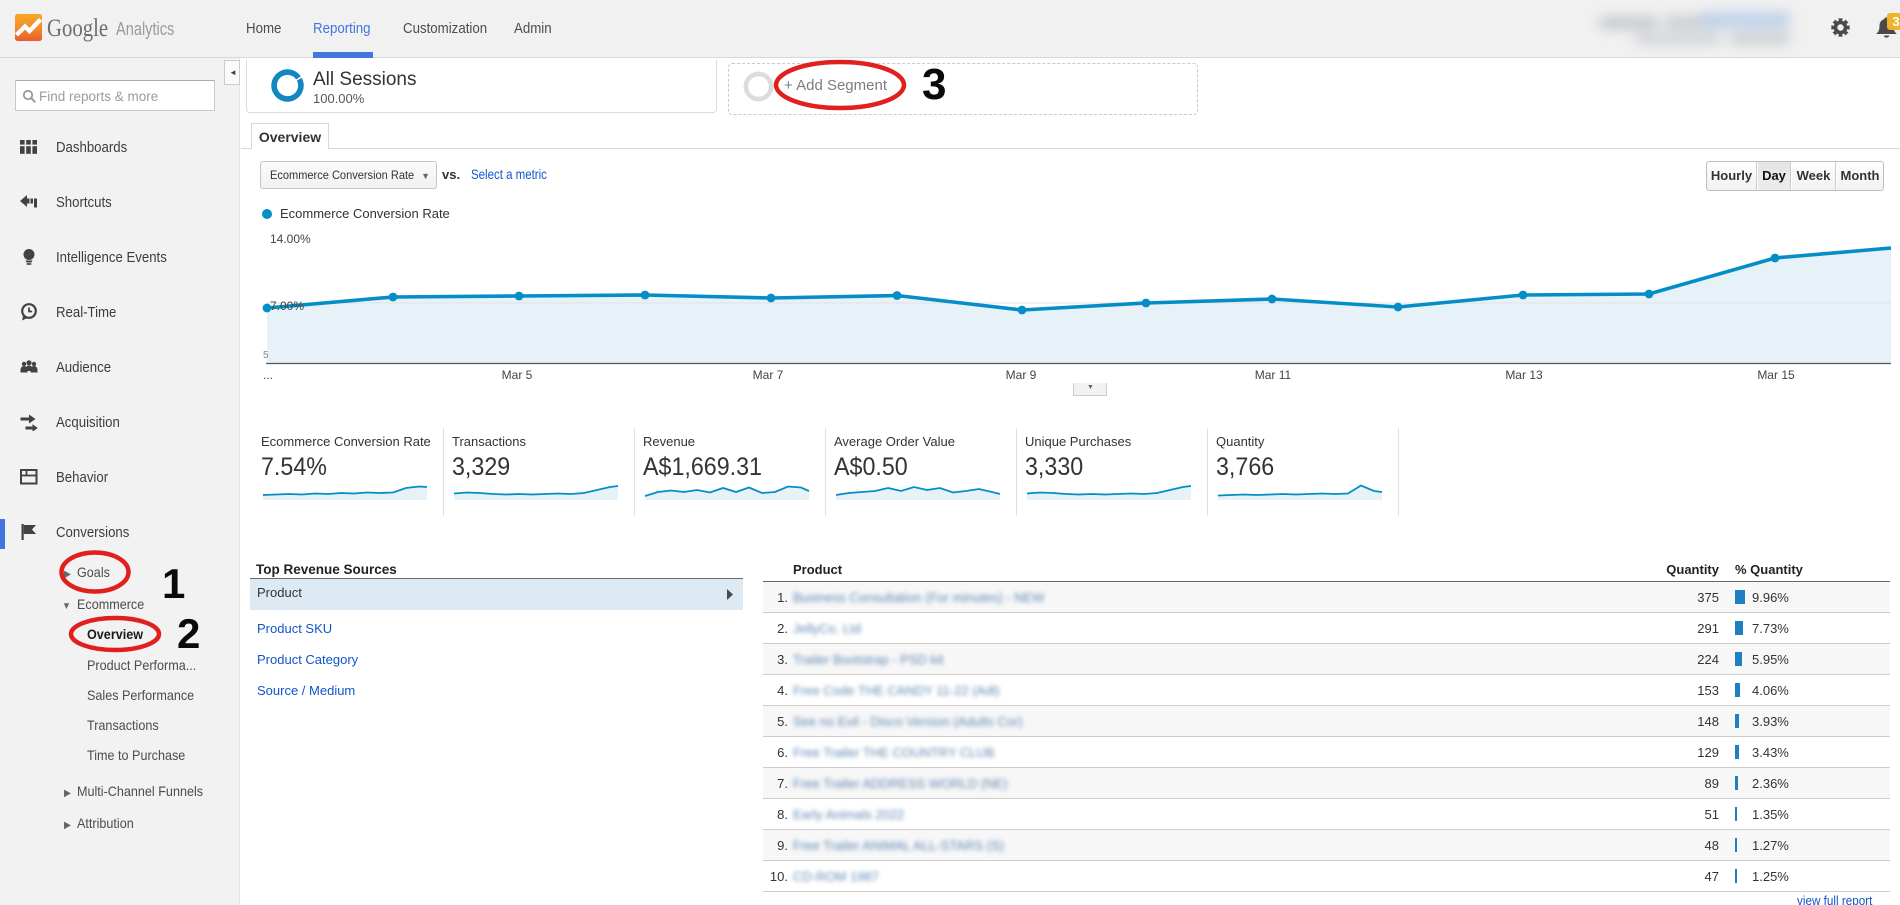 The image size is (1900, 905). Describe the element at coordinates (517, 375) in the screenshot. I see `svg-text: Mar 5` at that location.